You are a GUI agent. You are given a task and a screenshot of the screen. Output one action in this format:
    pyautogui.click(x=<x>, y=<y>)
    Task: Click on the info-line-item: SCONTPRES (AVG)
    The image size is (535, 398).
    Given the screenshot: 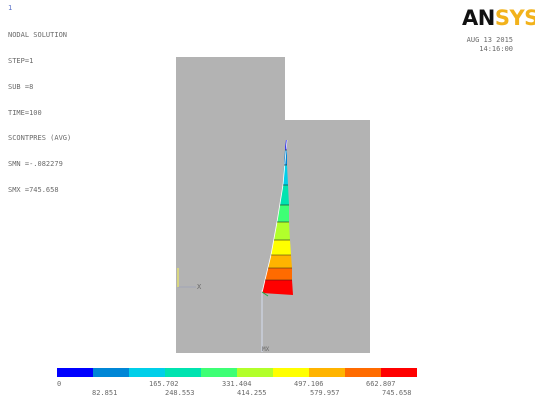 What is the action you would take?
    pyautogui.click(x=40, y=138)
    